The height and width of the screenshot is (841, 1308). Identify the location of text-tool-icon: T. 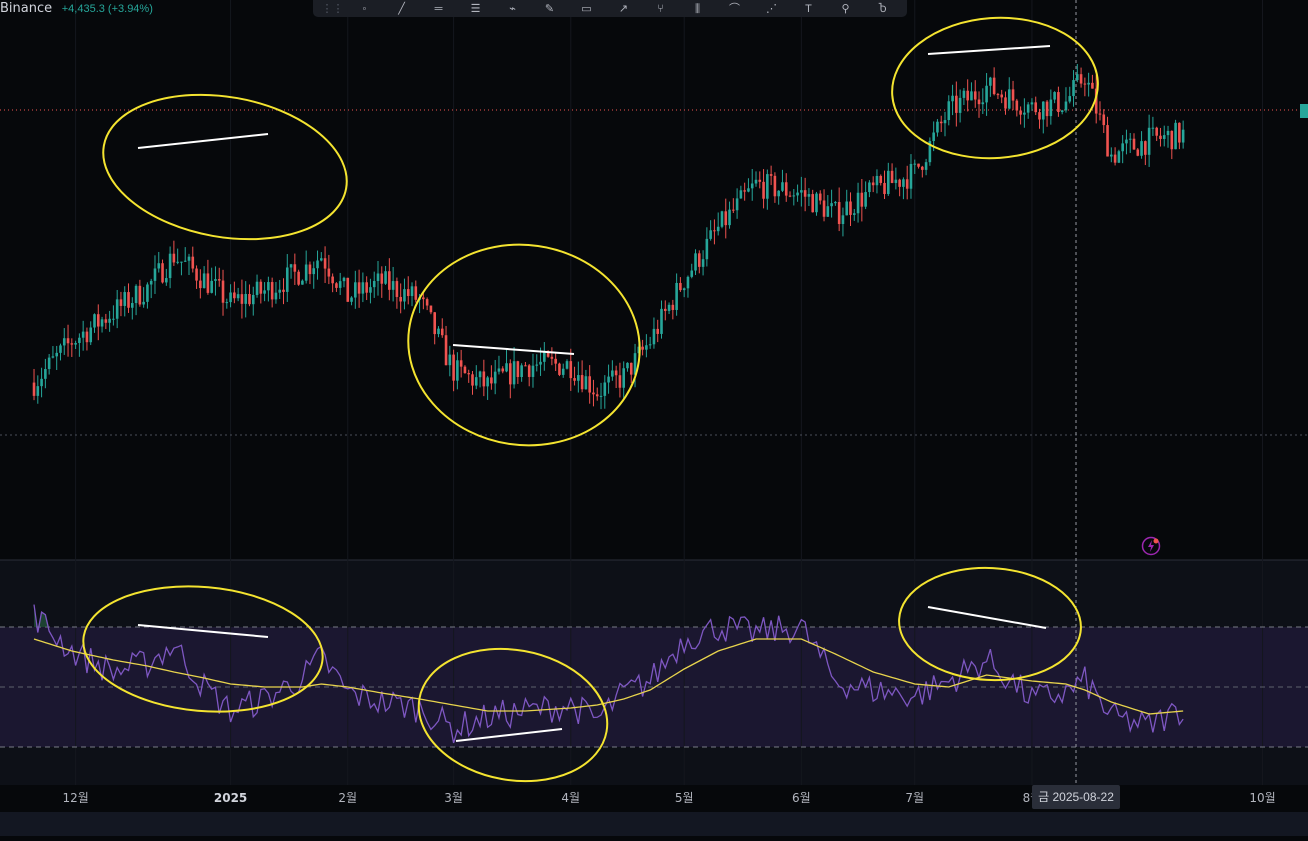
(808, 8).